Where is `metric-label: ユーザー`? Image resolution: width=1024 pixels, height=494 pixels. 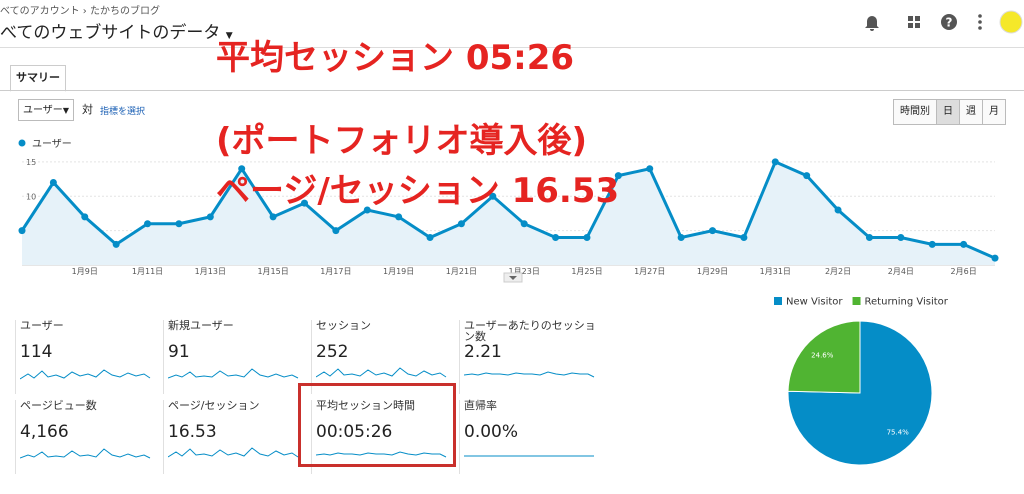
metric-label: ユーザー is located at coordinates (42, 325).